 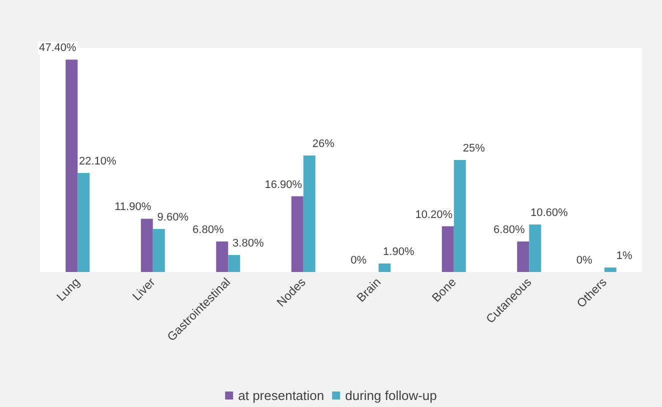 I want to click on data-label: 25%, so click(x=474, y=148).